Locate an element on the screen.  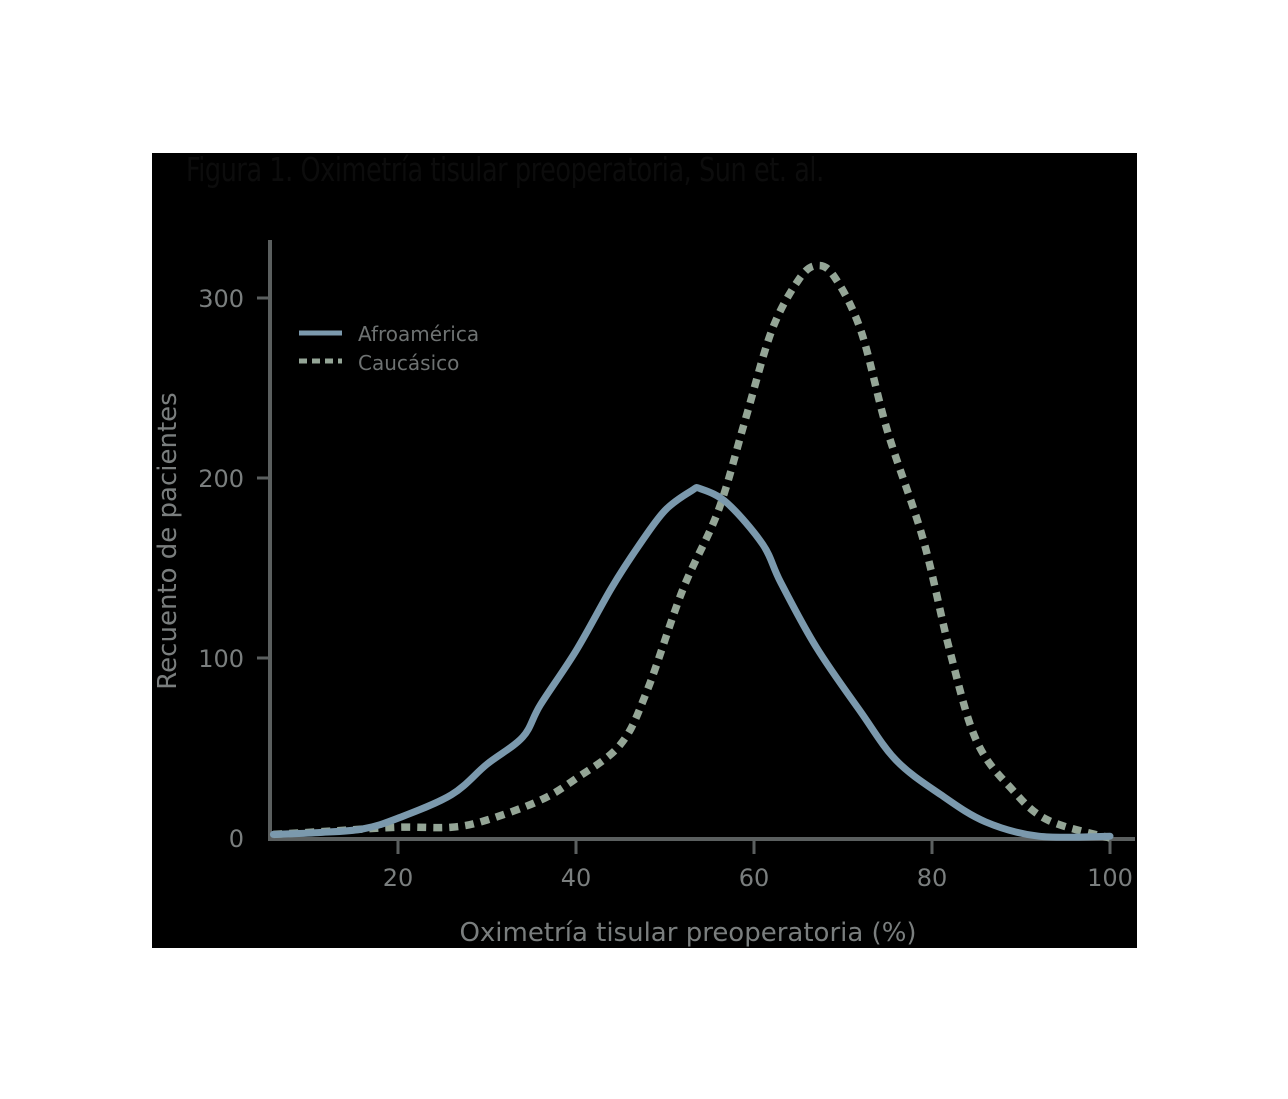
x-tick-label: 100 is located at coordinates (1110, 878).